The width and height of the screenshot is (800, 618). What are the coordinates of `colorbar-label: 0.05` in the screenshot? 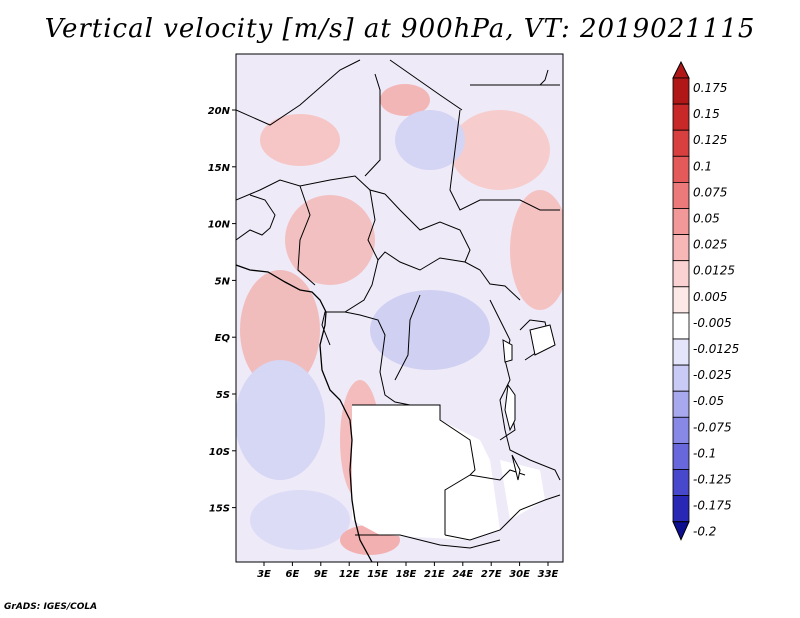 It's located at (706, 219).